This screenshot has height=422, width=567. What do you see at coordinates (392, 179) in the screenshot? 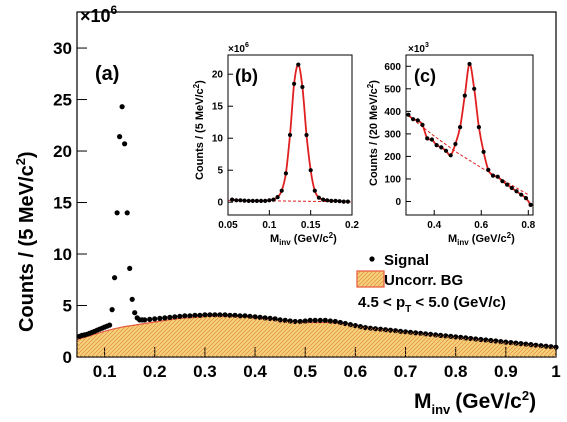
I see `inset-c-y-tick-label: 100` at bounding box center [392, 179].